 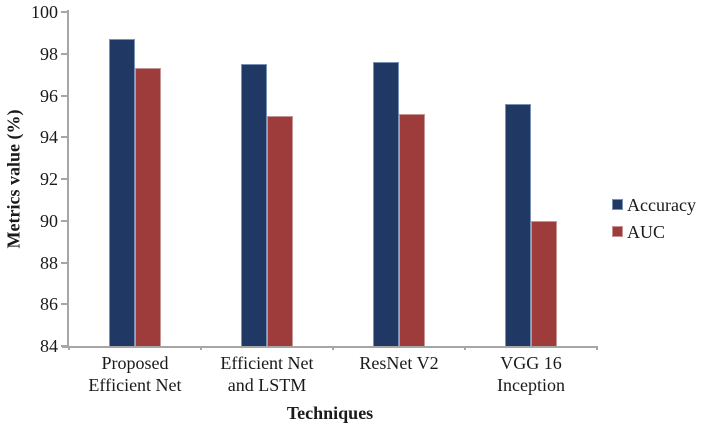 What do you see at coordinates (617, 204) in the screenshot?
I see `legend-marker-accuracy` at bounding box center [617, 204].